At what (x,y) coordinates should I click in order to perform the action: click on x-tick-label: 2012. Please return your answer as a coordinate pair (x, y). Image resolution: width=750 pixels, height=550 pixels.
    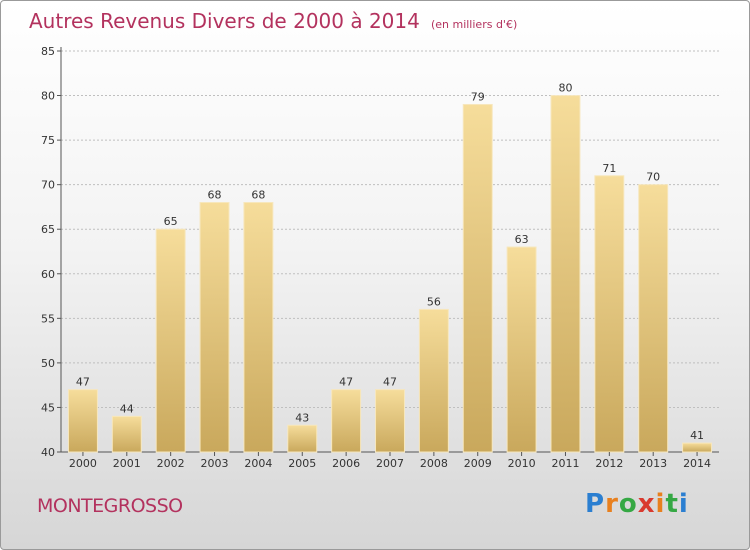
    Looking at the image, I should click on (609, 463).